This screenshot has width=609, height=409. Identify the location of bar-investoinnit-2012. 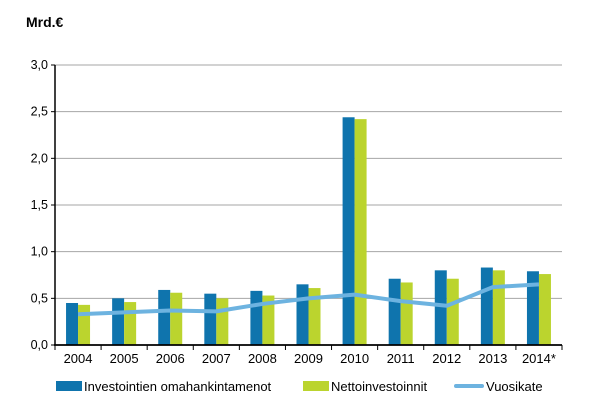
(440, 307).